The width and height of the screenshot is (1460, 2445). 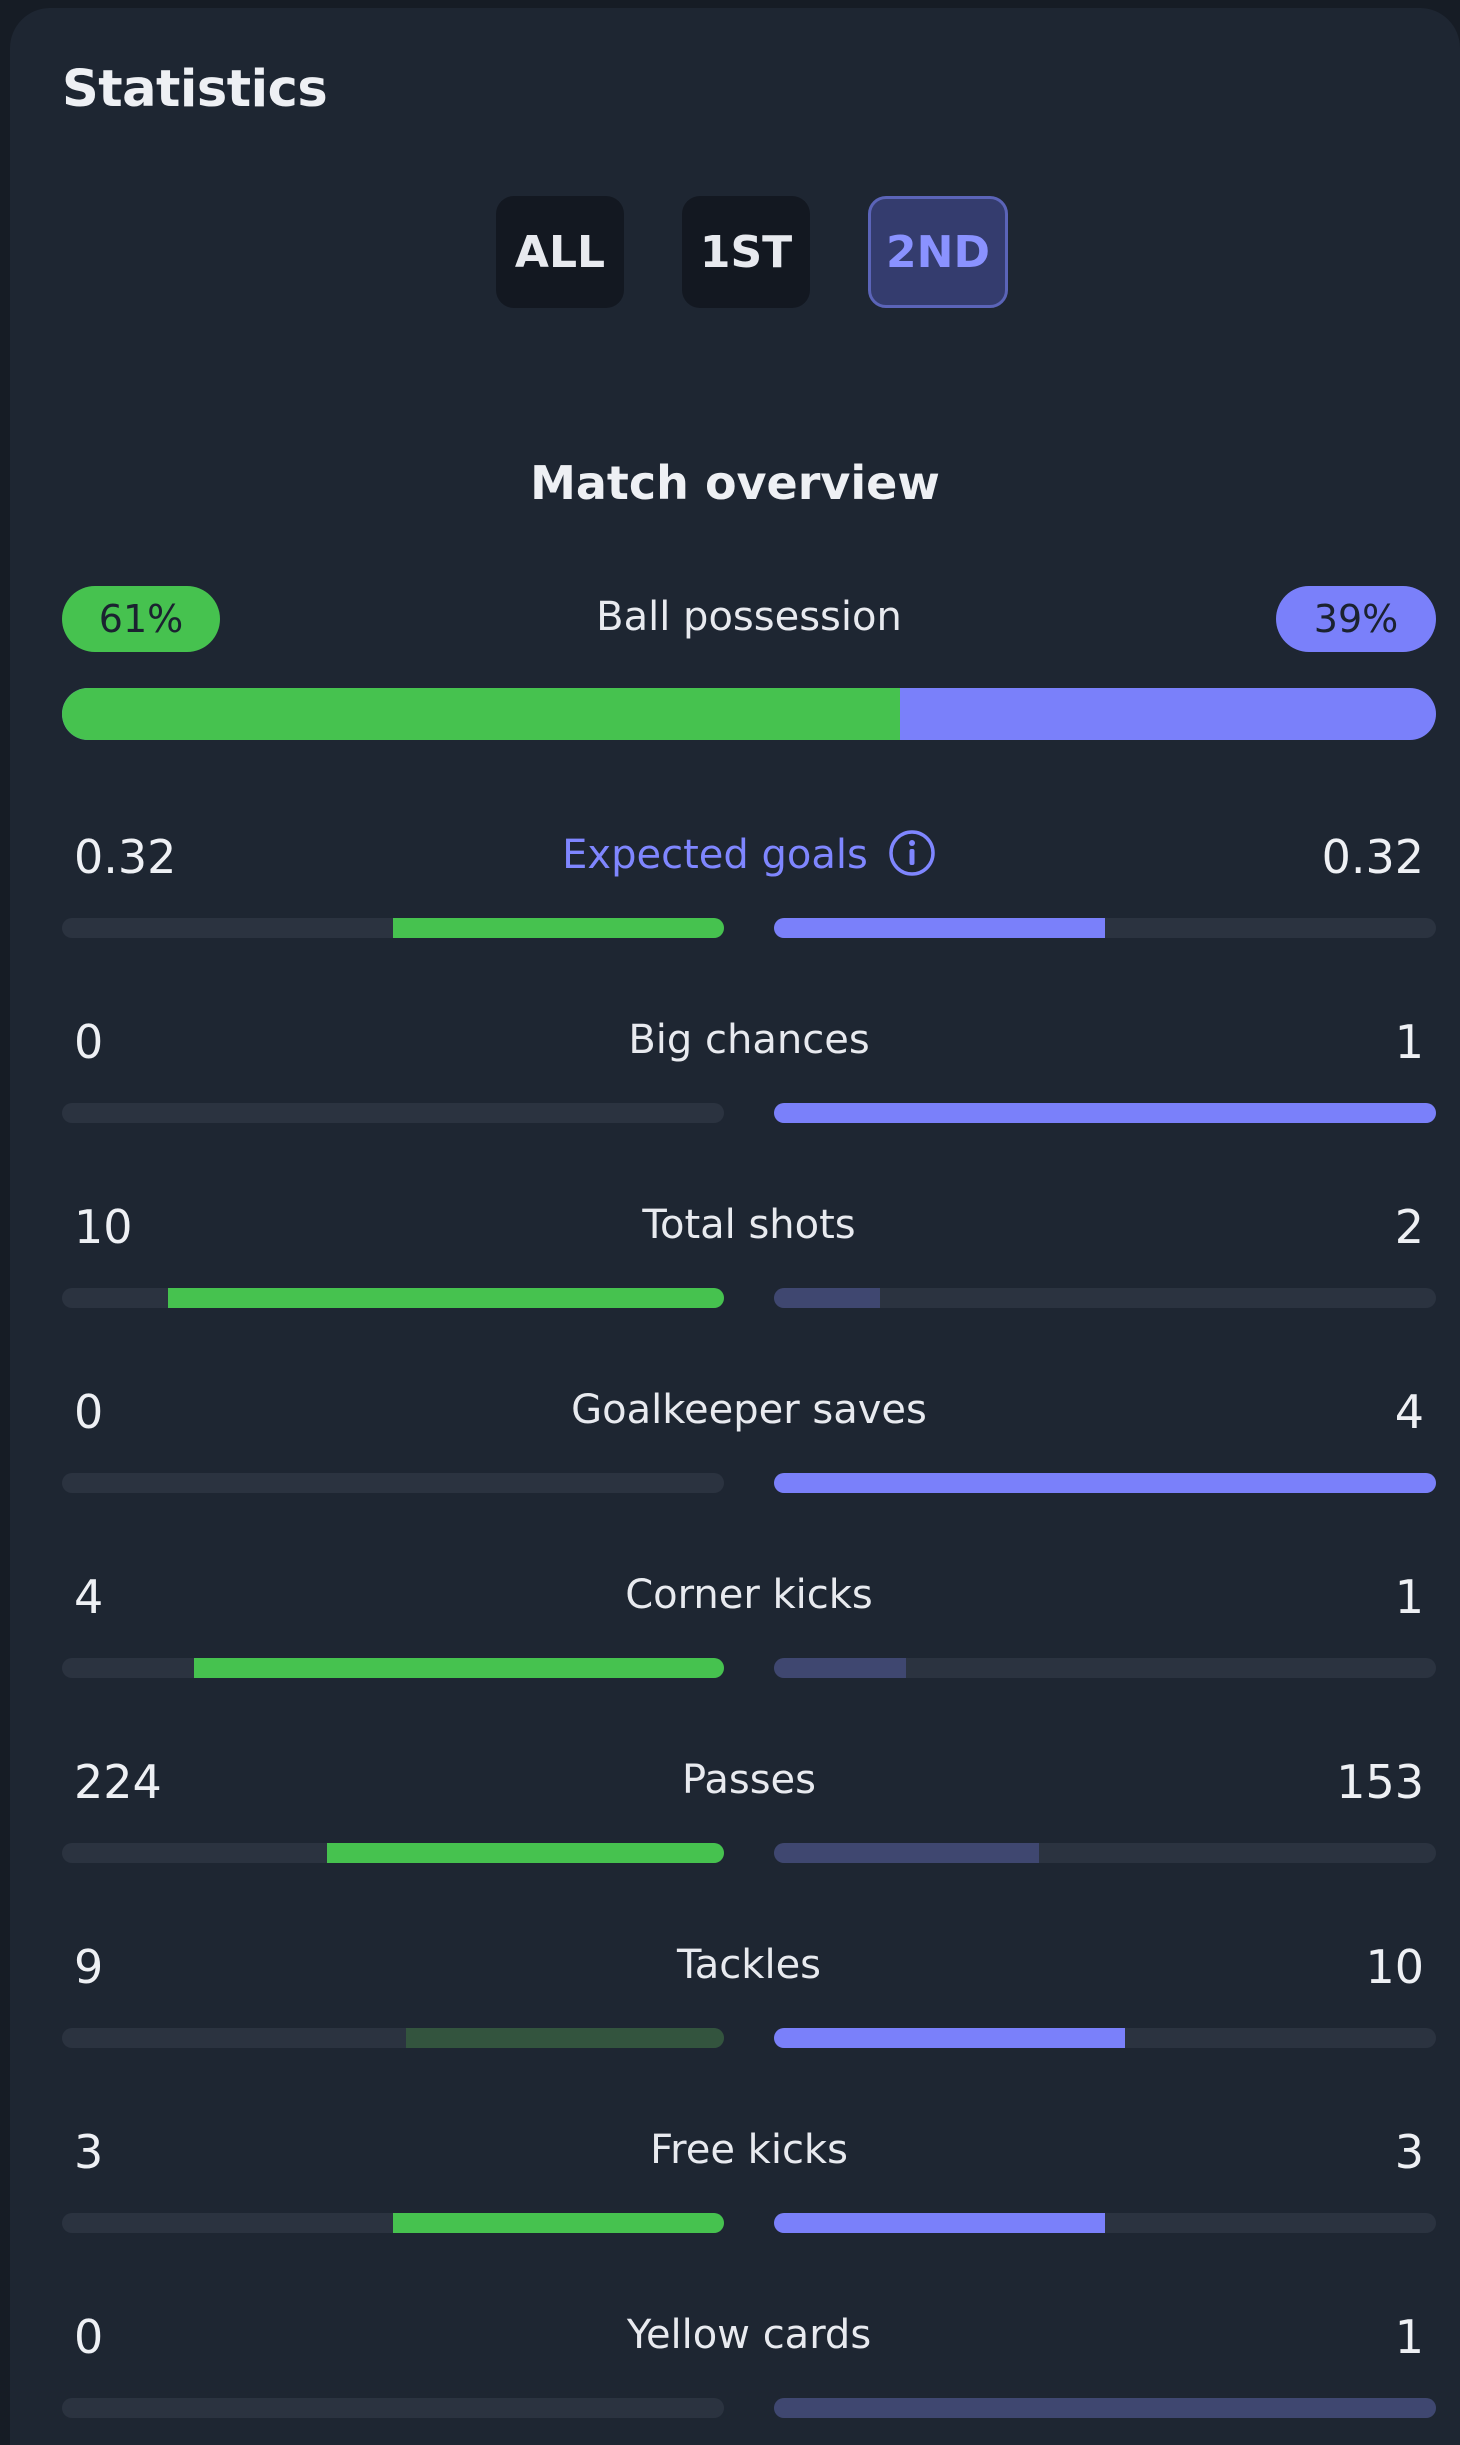 I want to click on away-value: 4, so click(x=1409, y=1412).